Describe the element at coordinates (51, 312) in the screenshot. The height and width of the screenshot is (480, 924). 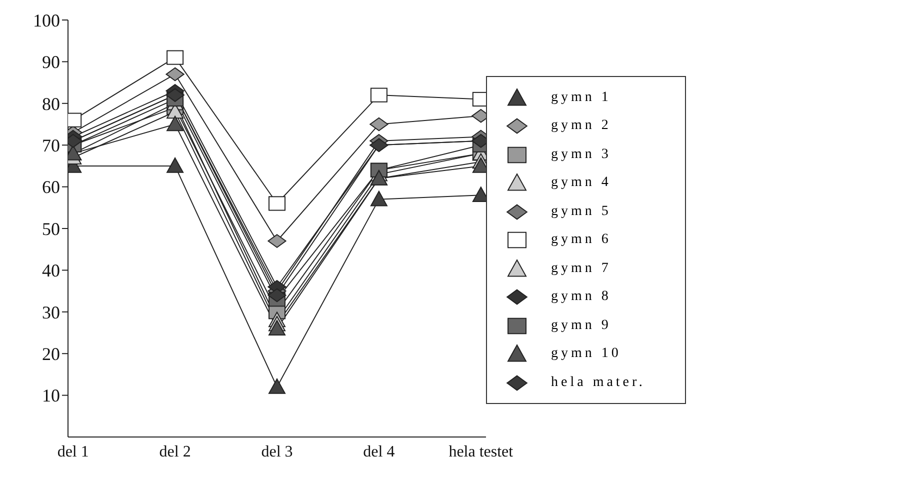
I see `y-tick-label: 30` at that location.